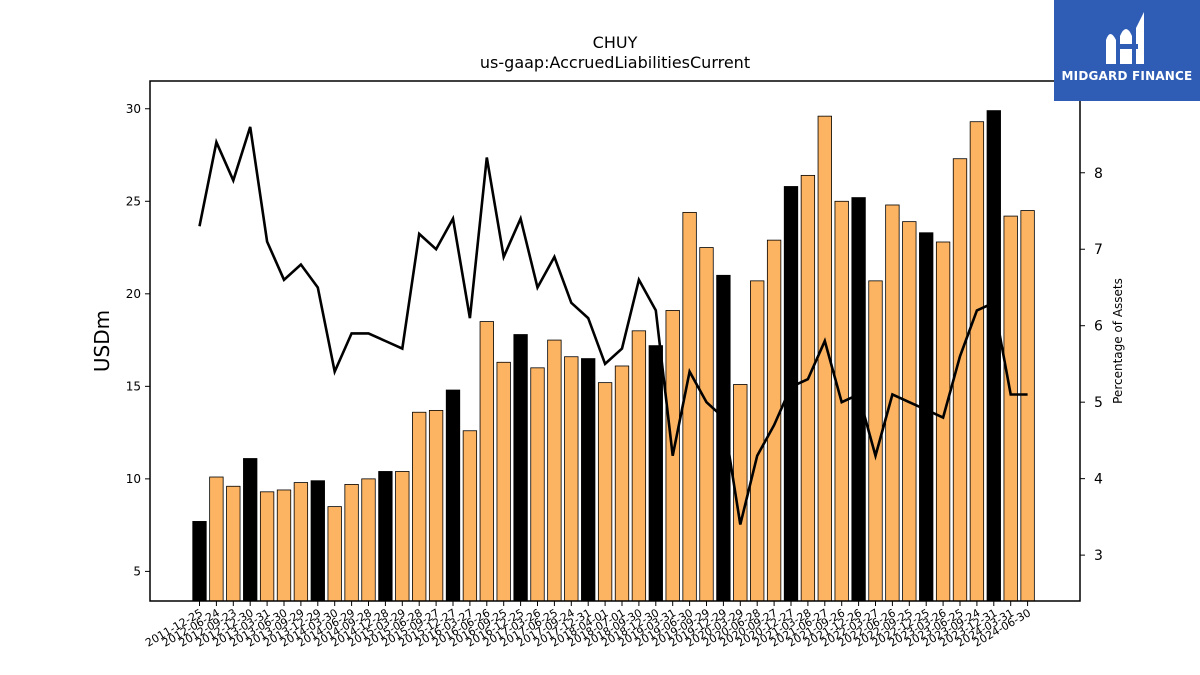 This screenshot has width=1200, height=675. What do you see at coordinates (133, 294) in the screenshot?
I see `y-tick-label: 20` at bounding box center [133, 294].